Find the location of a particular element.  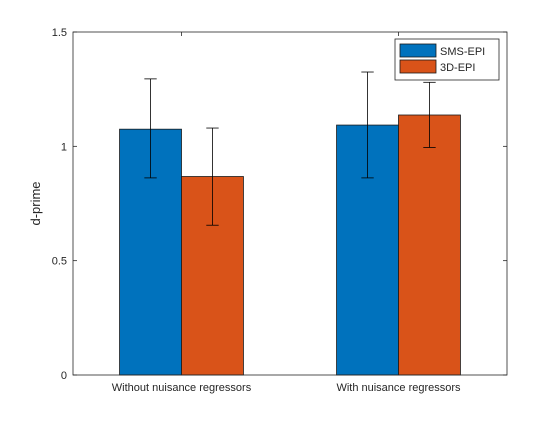

y-axis-label: d-prime is located at coordinates (35, 203).